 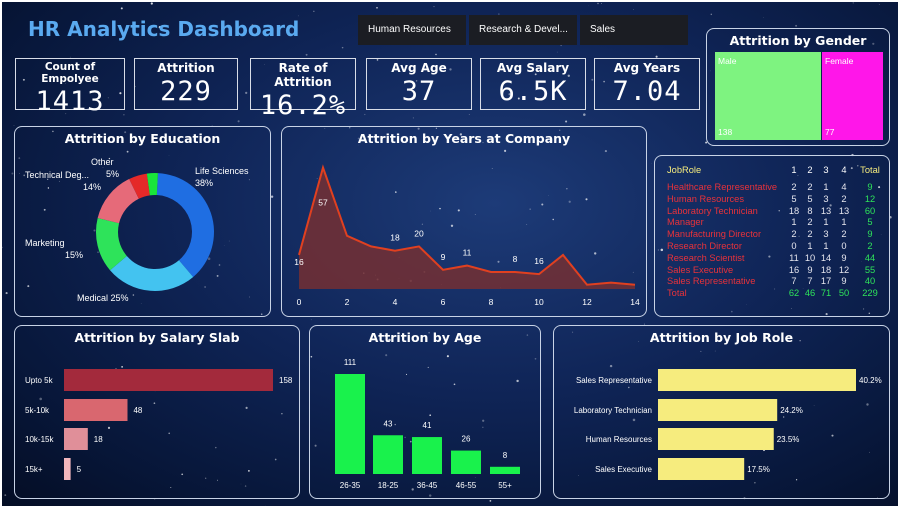 What do you see at coordinates (684, 170) in the screenshot?
I see `table-row-label: JobRole` at bounding box center [684, 170].